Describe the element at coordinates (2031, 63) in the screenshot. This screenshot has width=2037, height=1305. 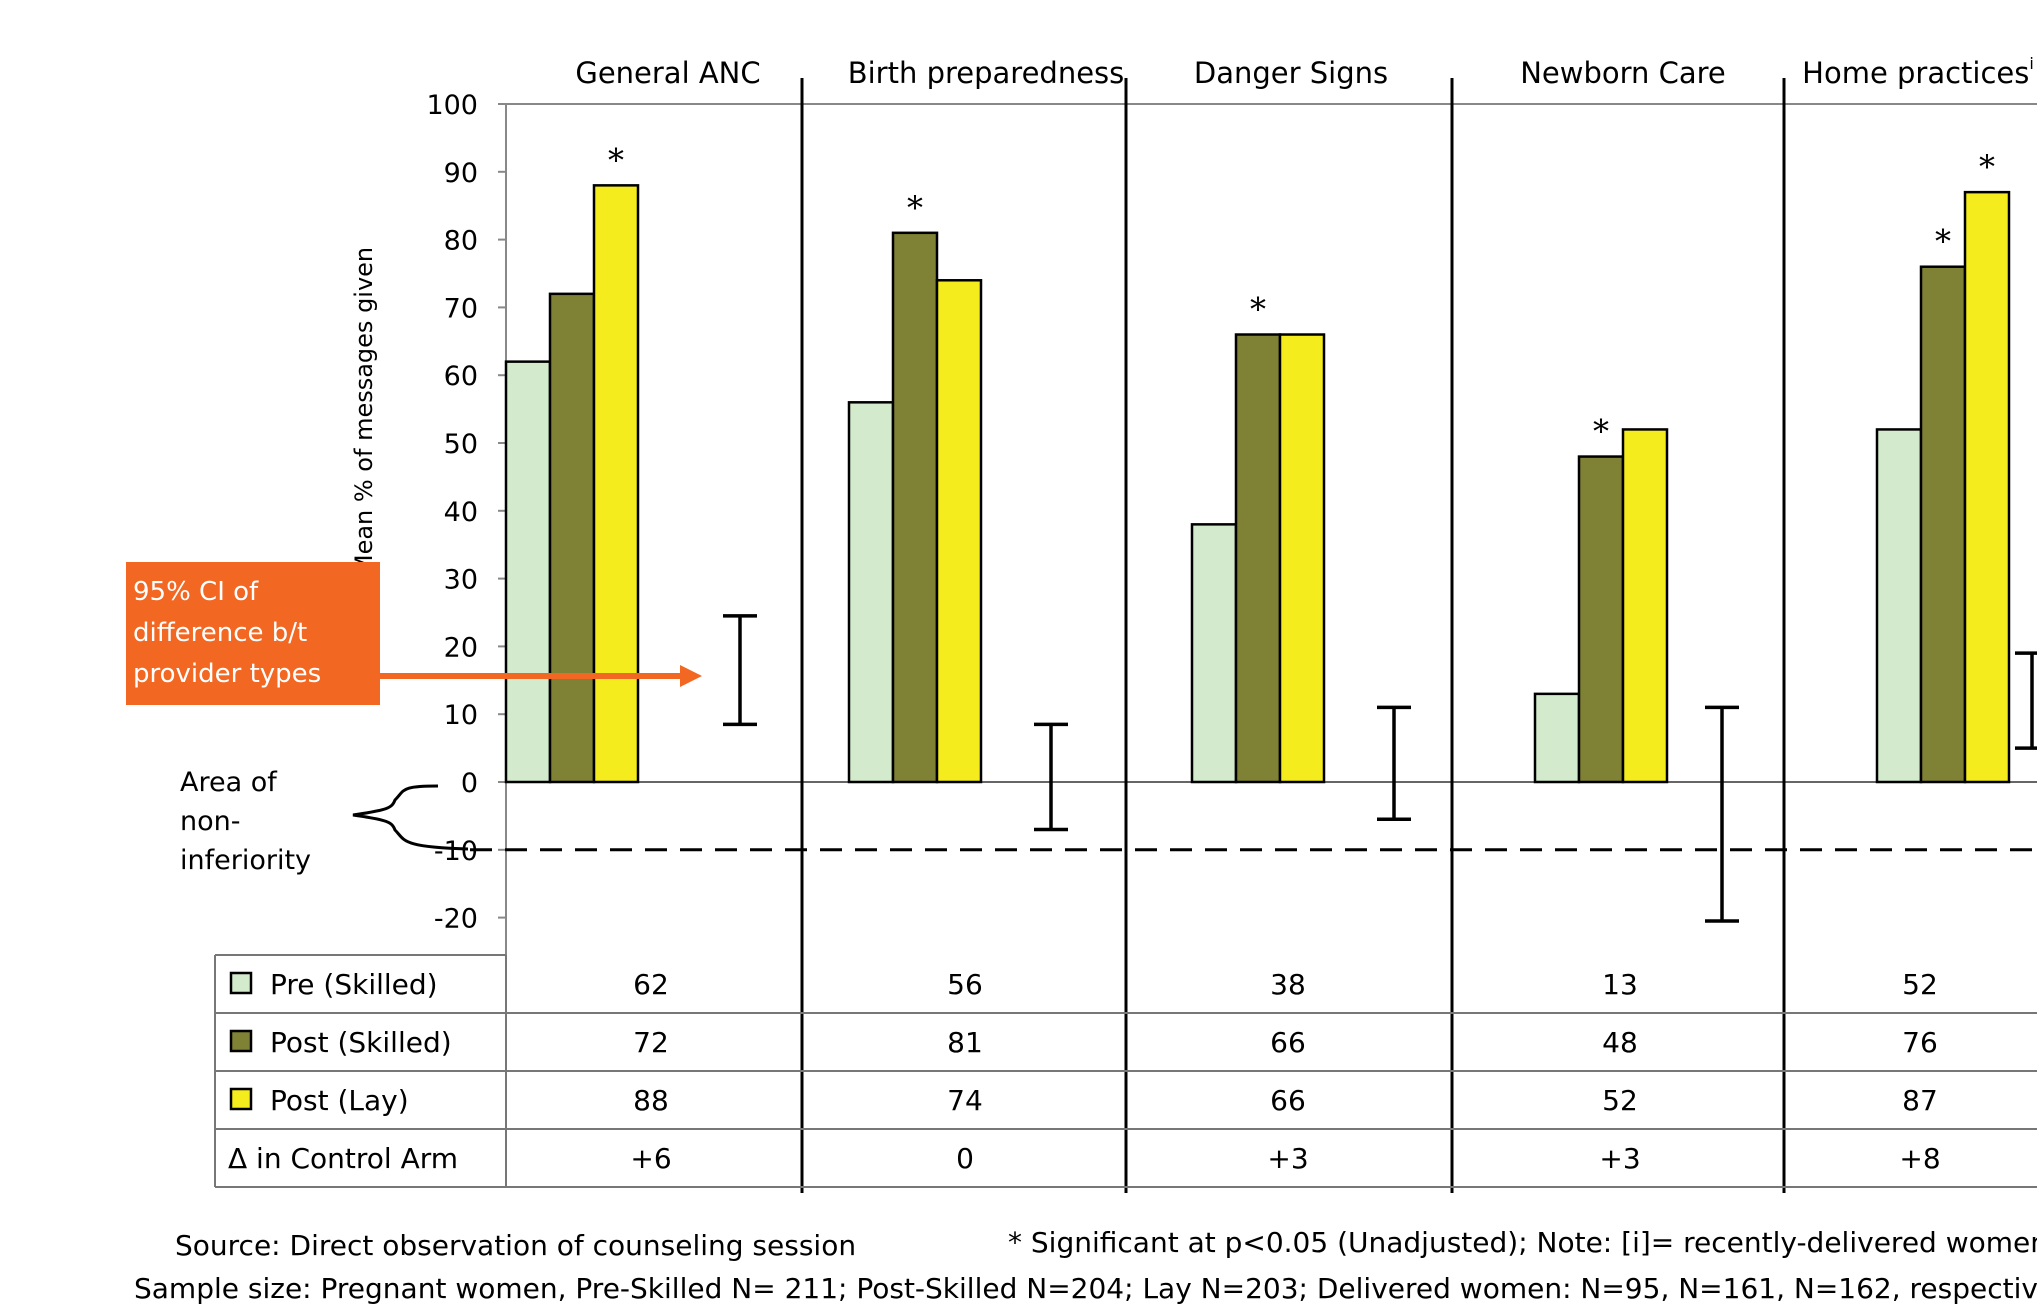
I see `category-superscript: i` at that location.